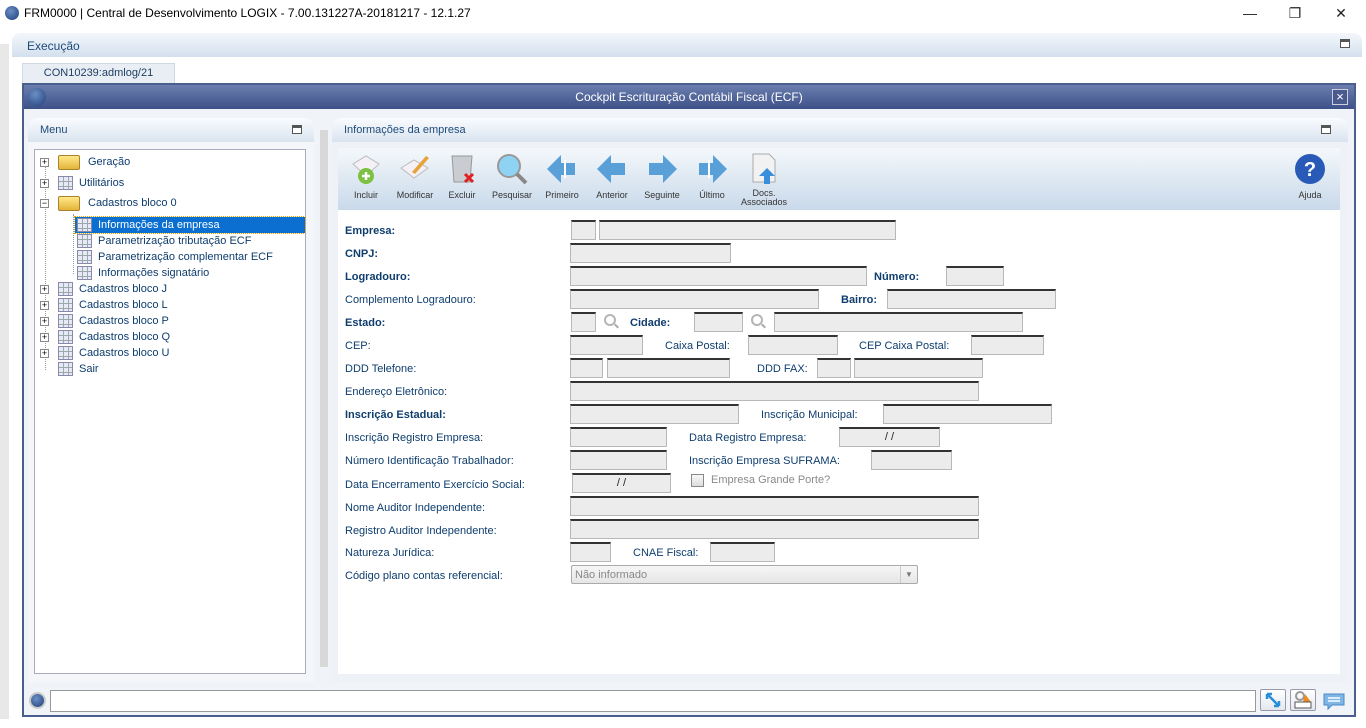  What do you see at coordinates (142, 273) in the screenshot?
I see `tree-item-informacoes-signatario: Informações signatário` at bounding box center [142, 273].